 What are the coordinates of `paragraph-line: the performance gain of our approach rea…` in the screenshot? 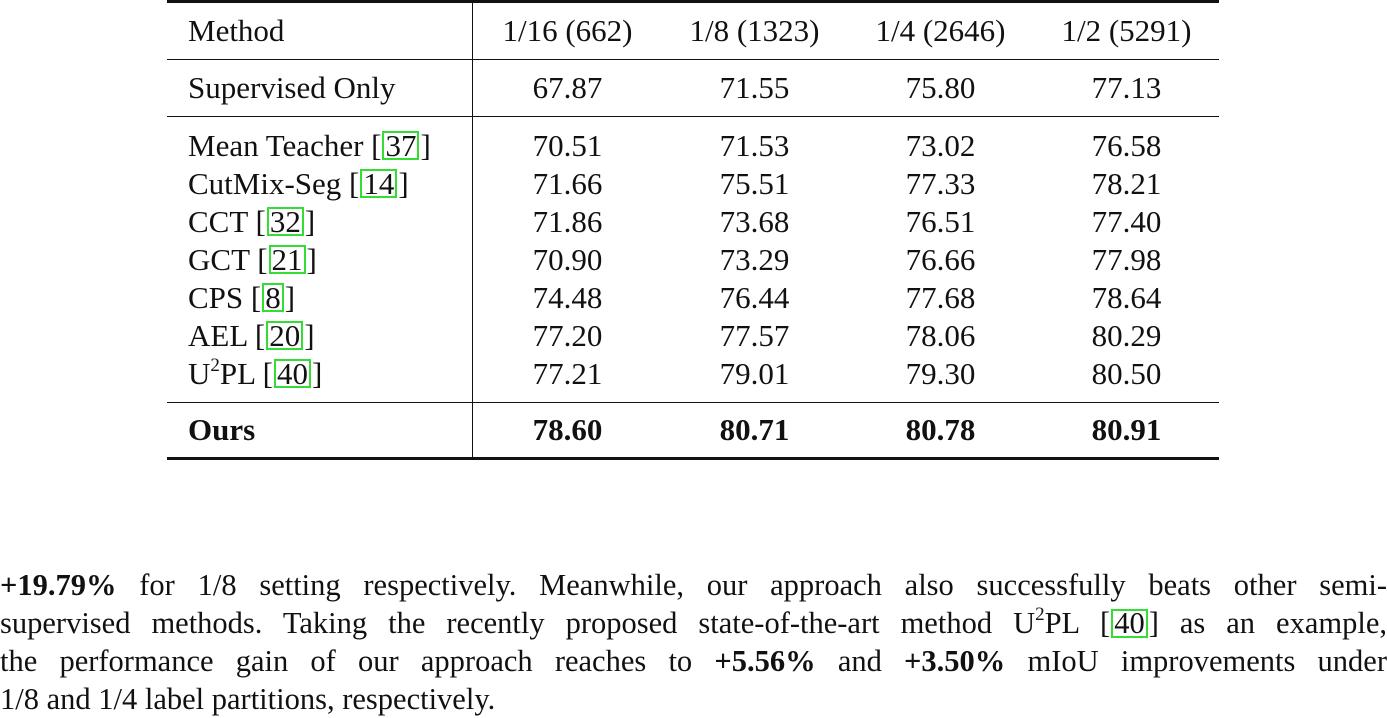 It's located at (693, 661).